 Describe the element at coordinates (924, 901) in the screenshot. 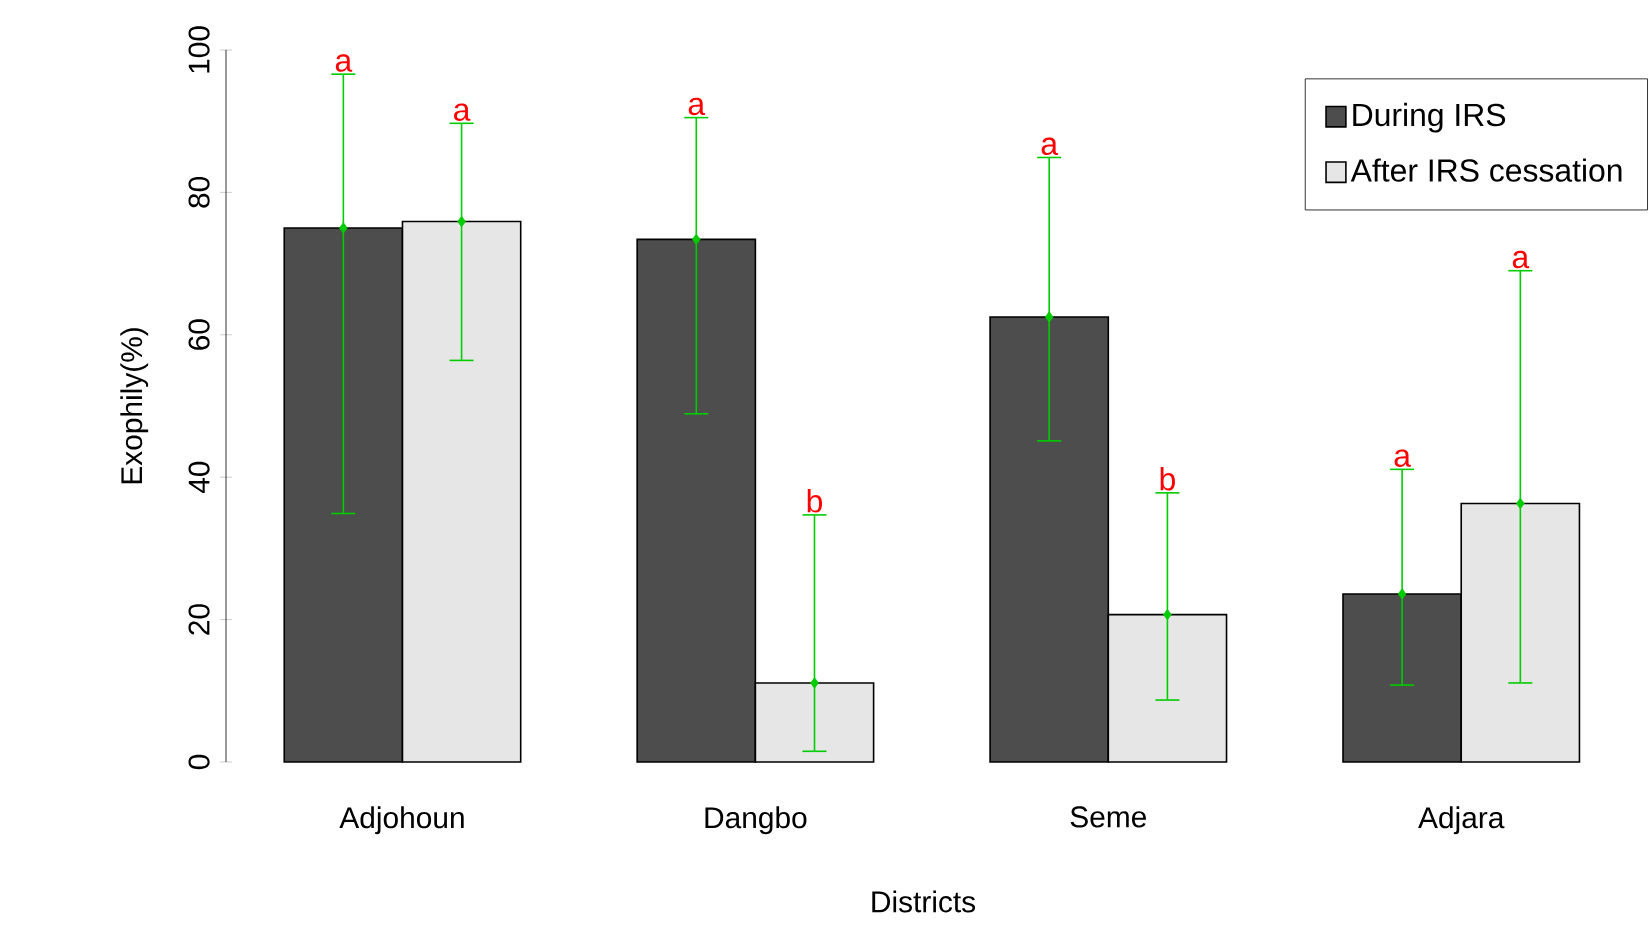

I see `x-axis-title: Districts` at that location.